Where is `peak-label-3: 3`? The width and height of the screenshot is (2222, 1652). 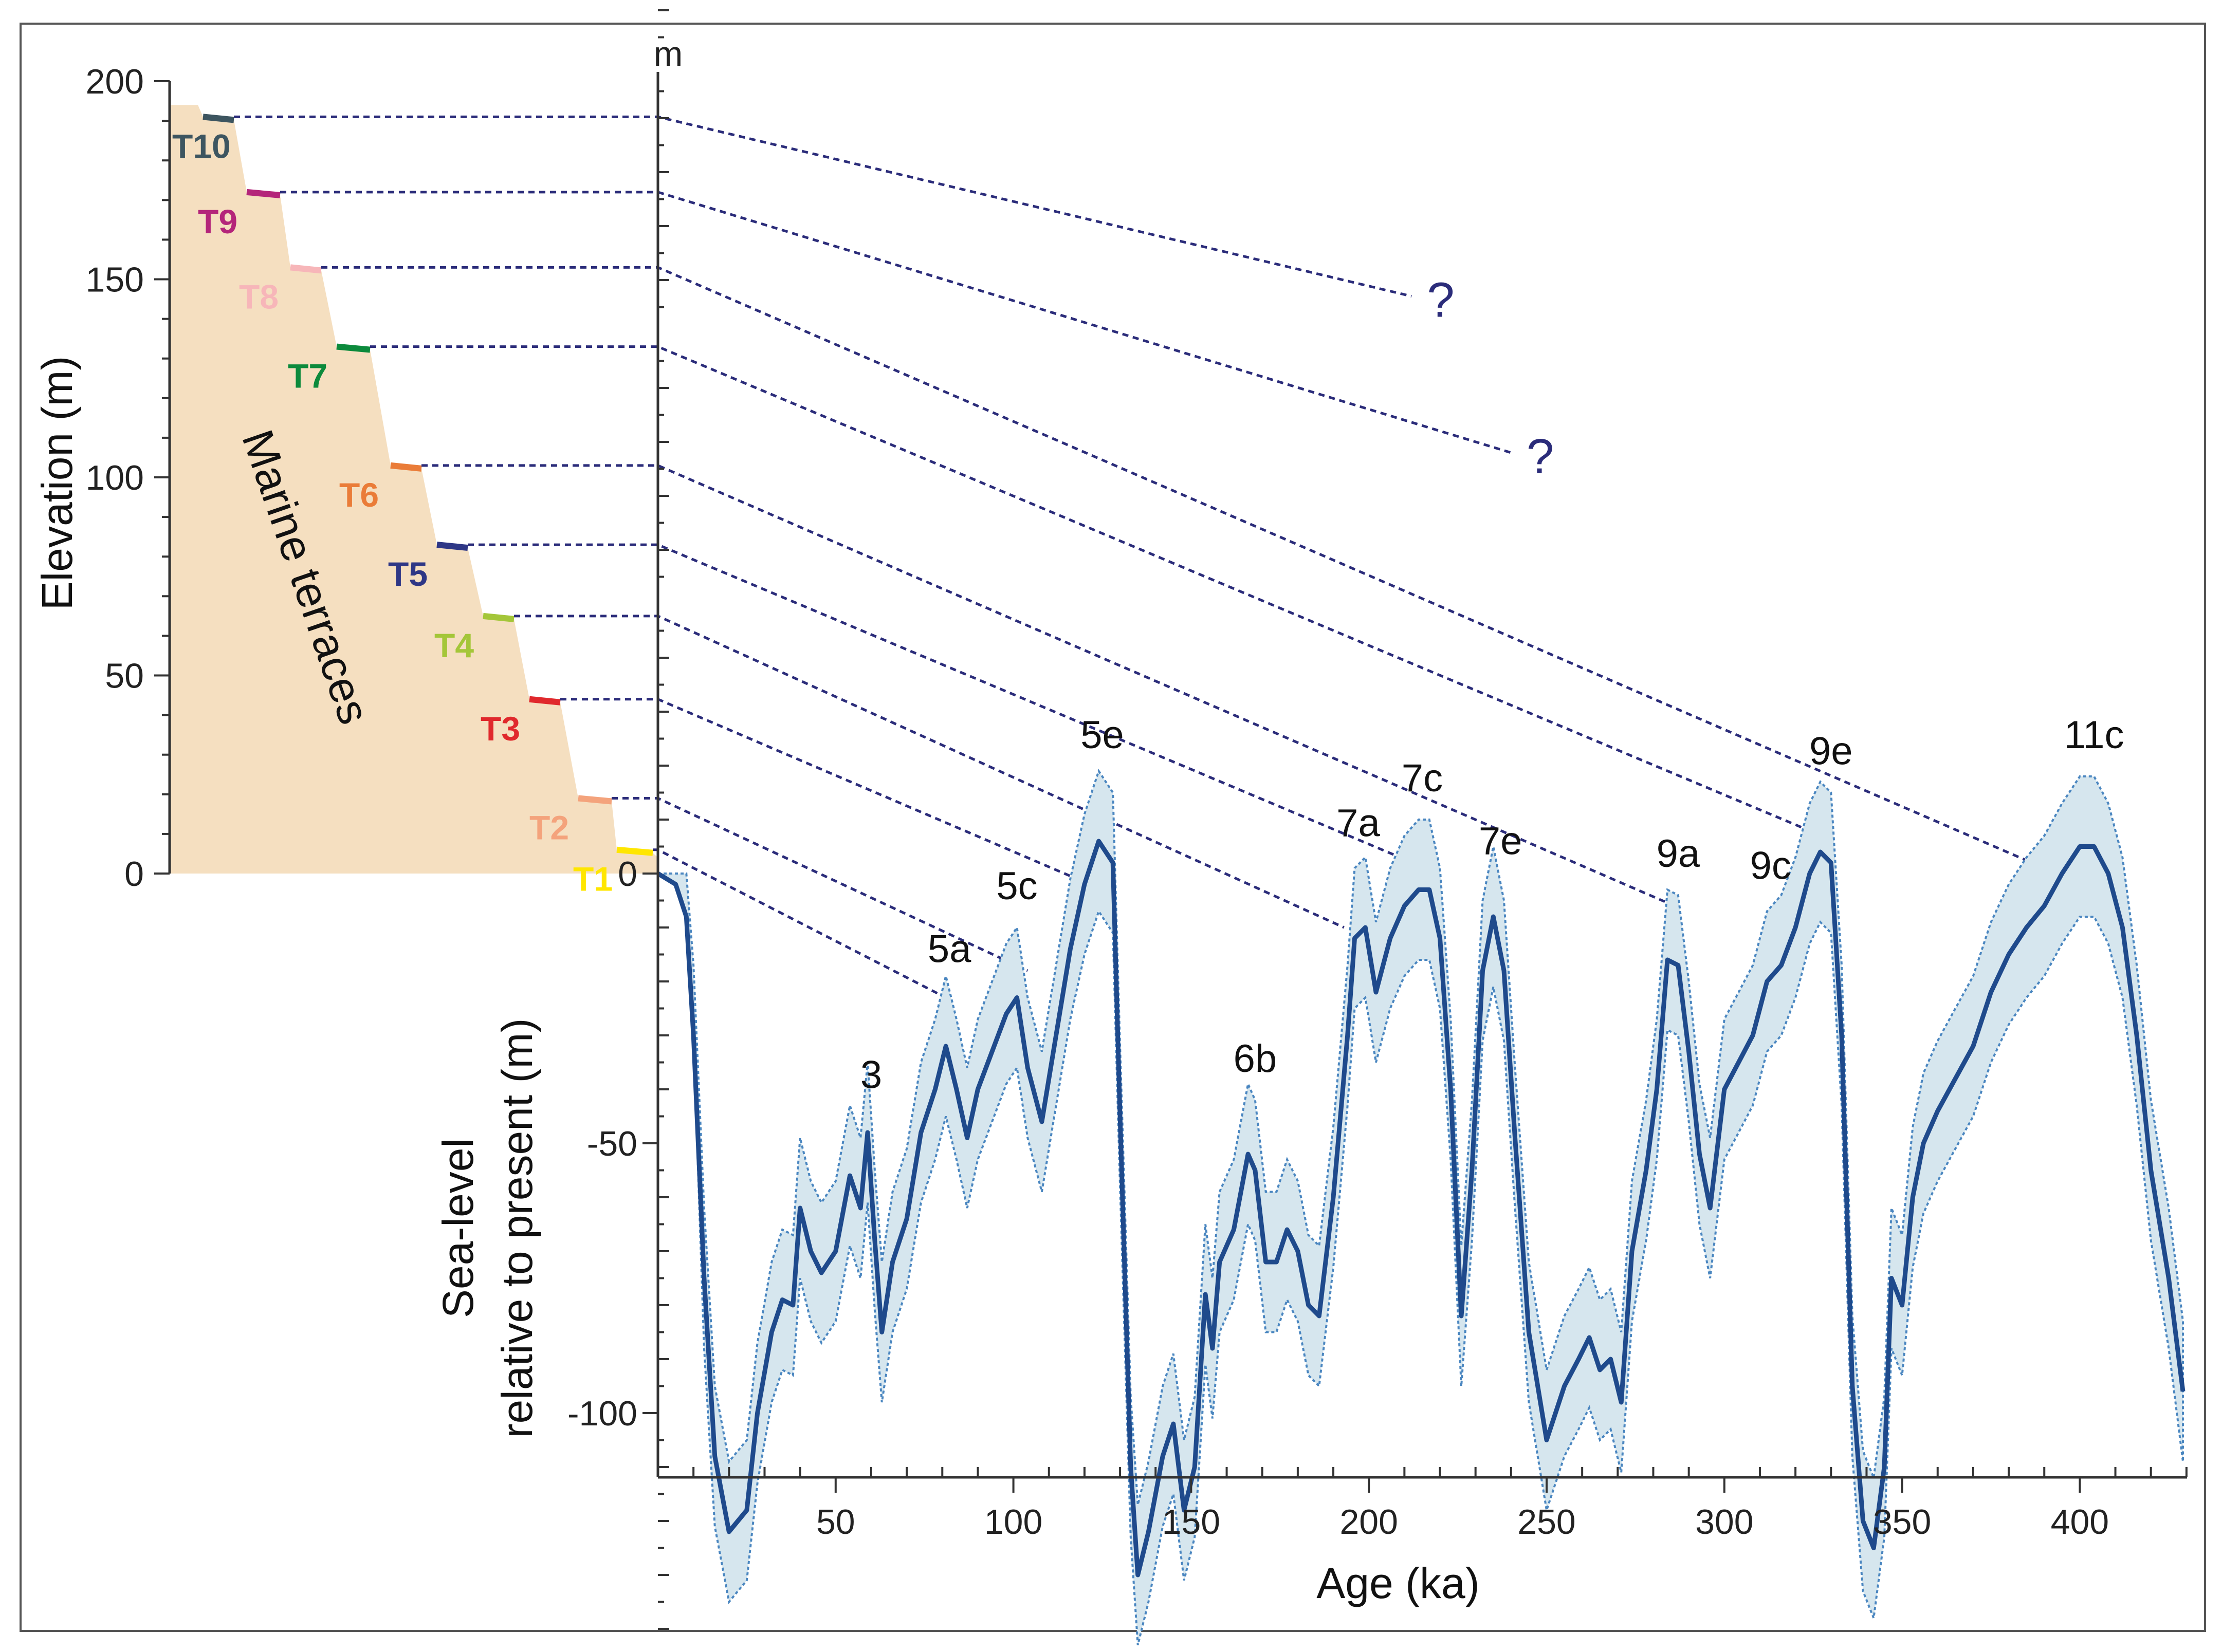
peak-label-3: 3 is located at coordinates (871, 1075).